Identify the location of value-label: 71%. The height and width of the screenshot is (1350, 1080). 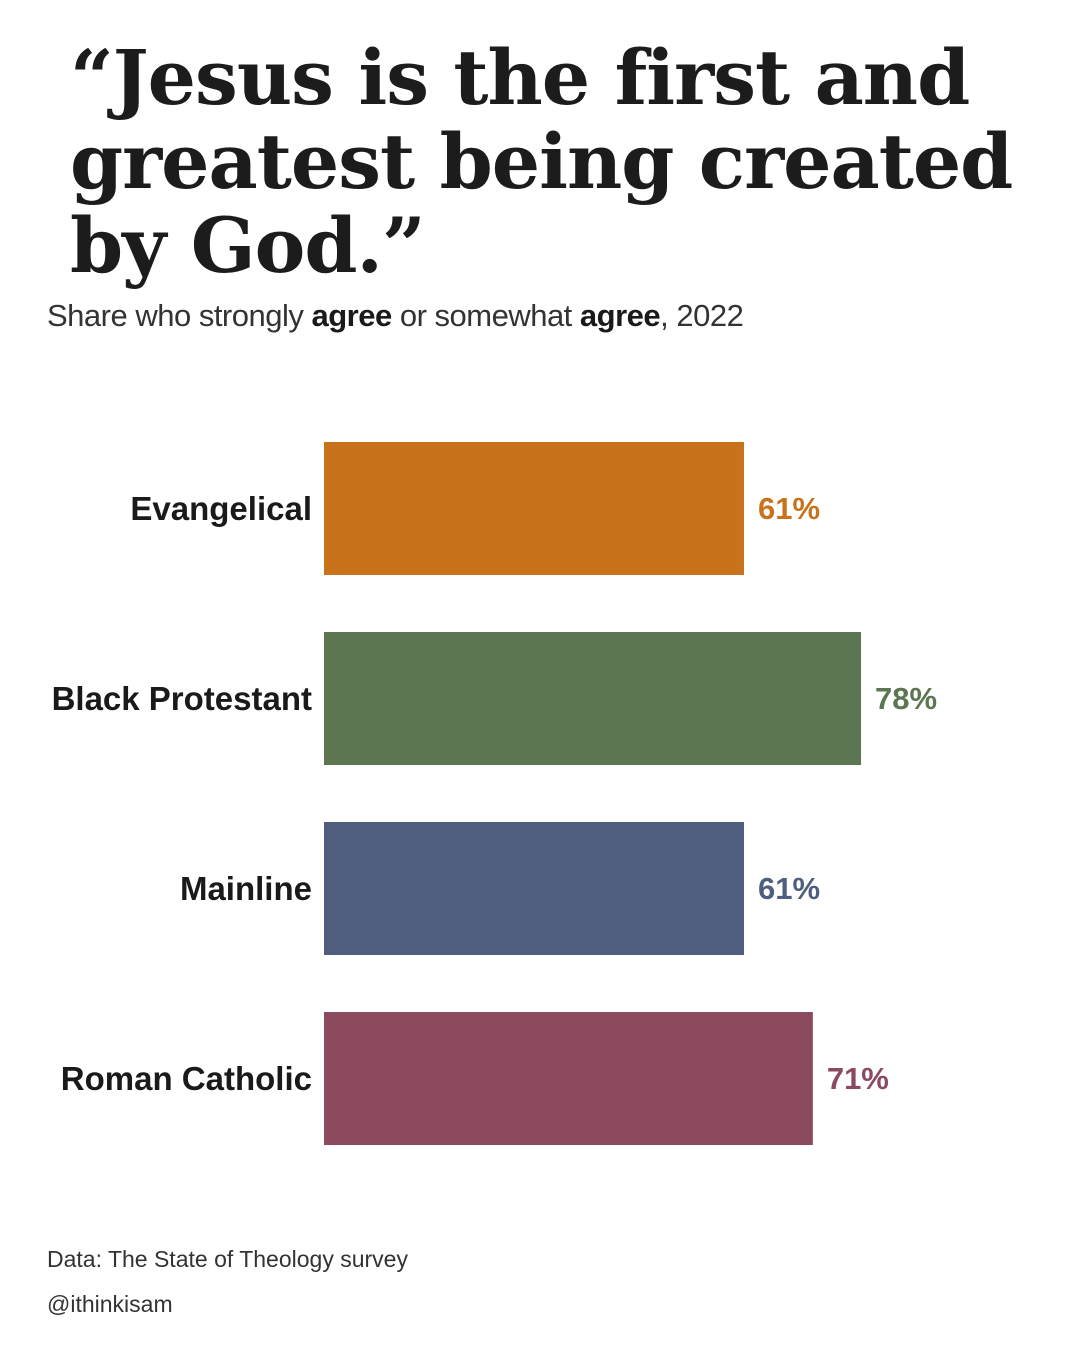
(858, 1078).